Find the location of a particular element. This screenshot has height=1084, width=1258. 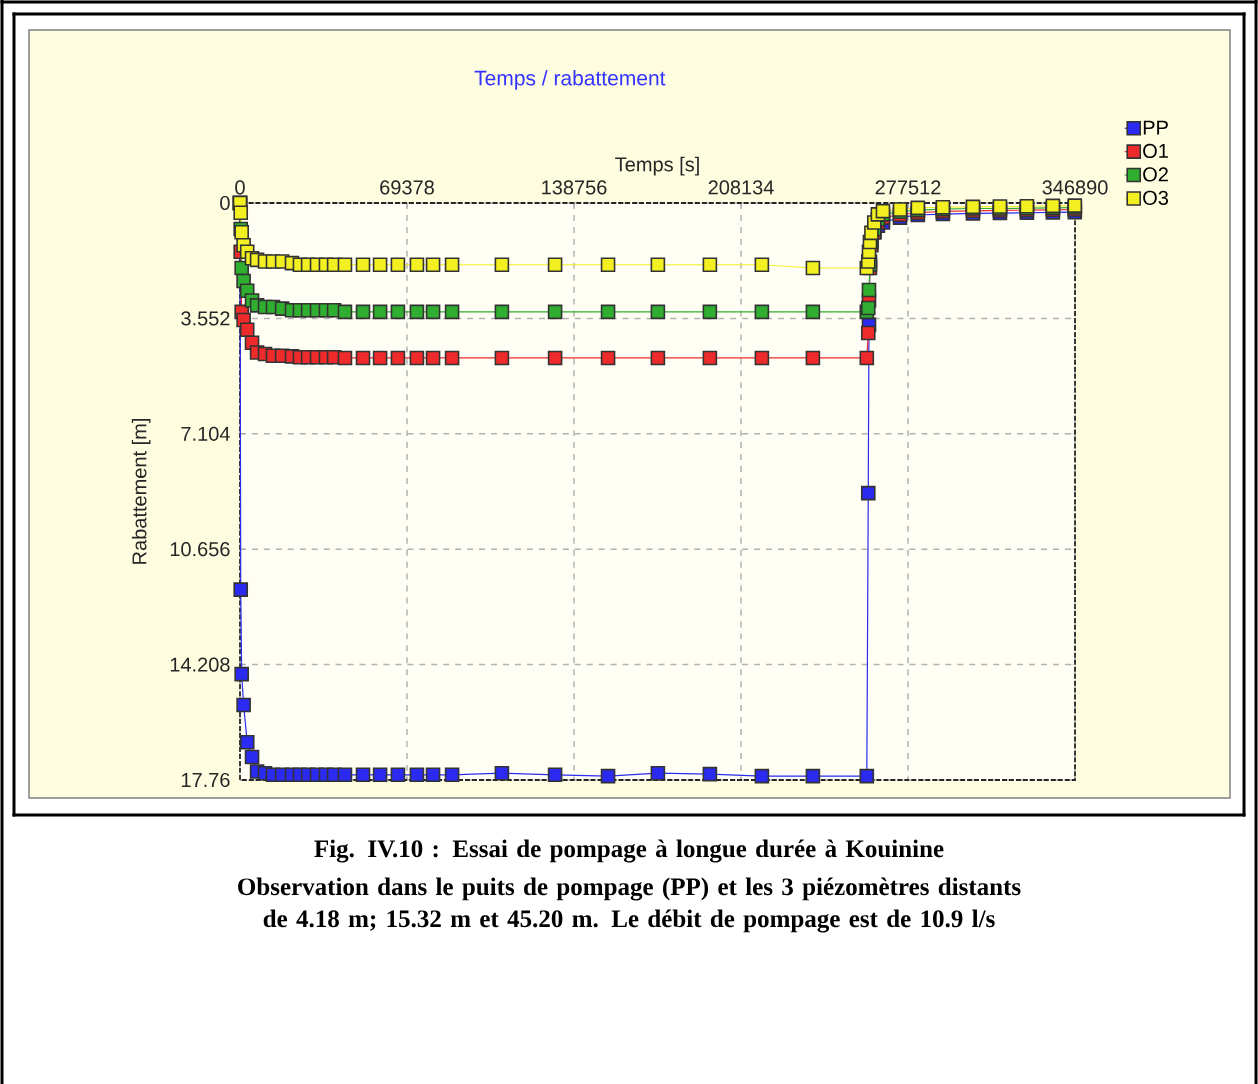

text: Observation dans le puits de pompage (PP) et les 3 piézomètres distants de 4.18 m; 15.32 m et 45.20 m. Le débit de pompage est de 10.9 l/s is located at coordinates (629, 905).